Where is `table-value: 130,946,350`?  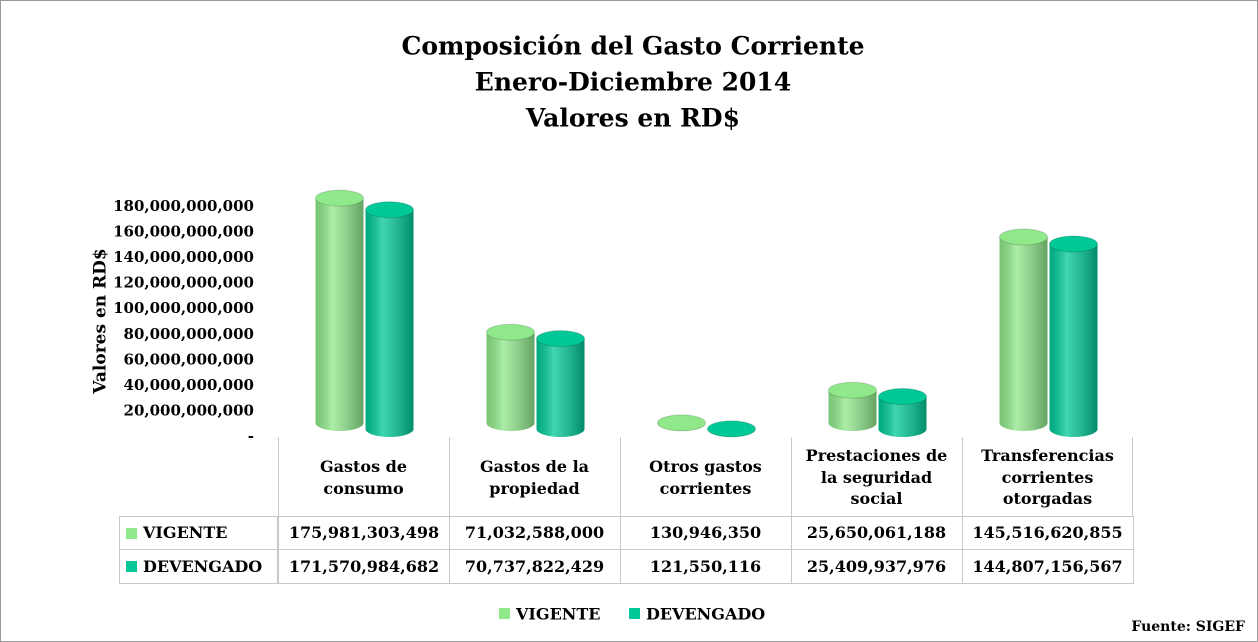
table-value: 130,946,350 is located at coordinates (706, 533).